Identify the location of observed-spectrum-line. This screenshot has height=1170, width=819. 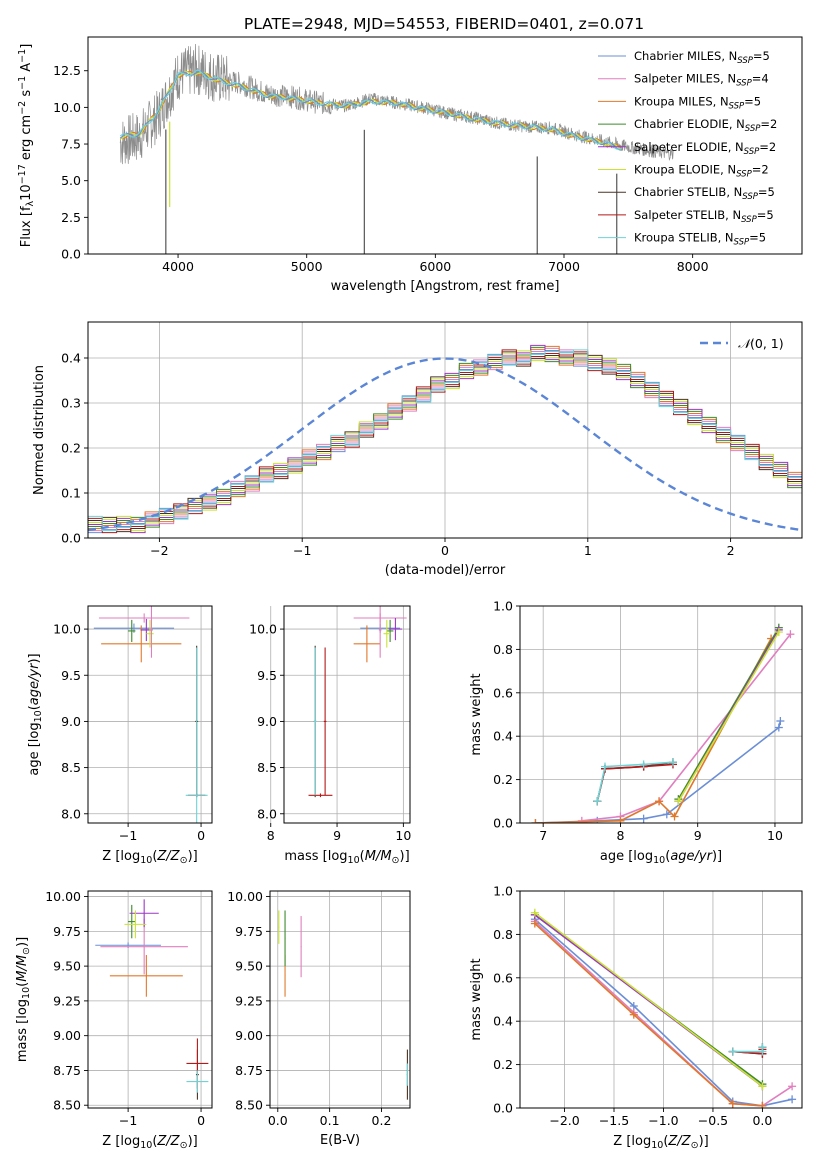
(396, 104).